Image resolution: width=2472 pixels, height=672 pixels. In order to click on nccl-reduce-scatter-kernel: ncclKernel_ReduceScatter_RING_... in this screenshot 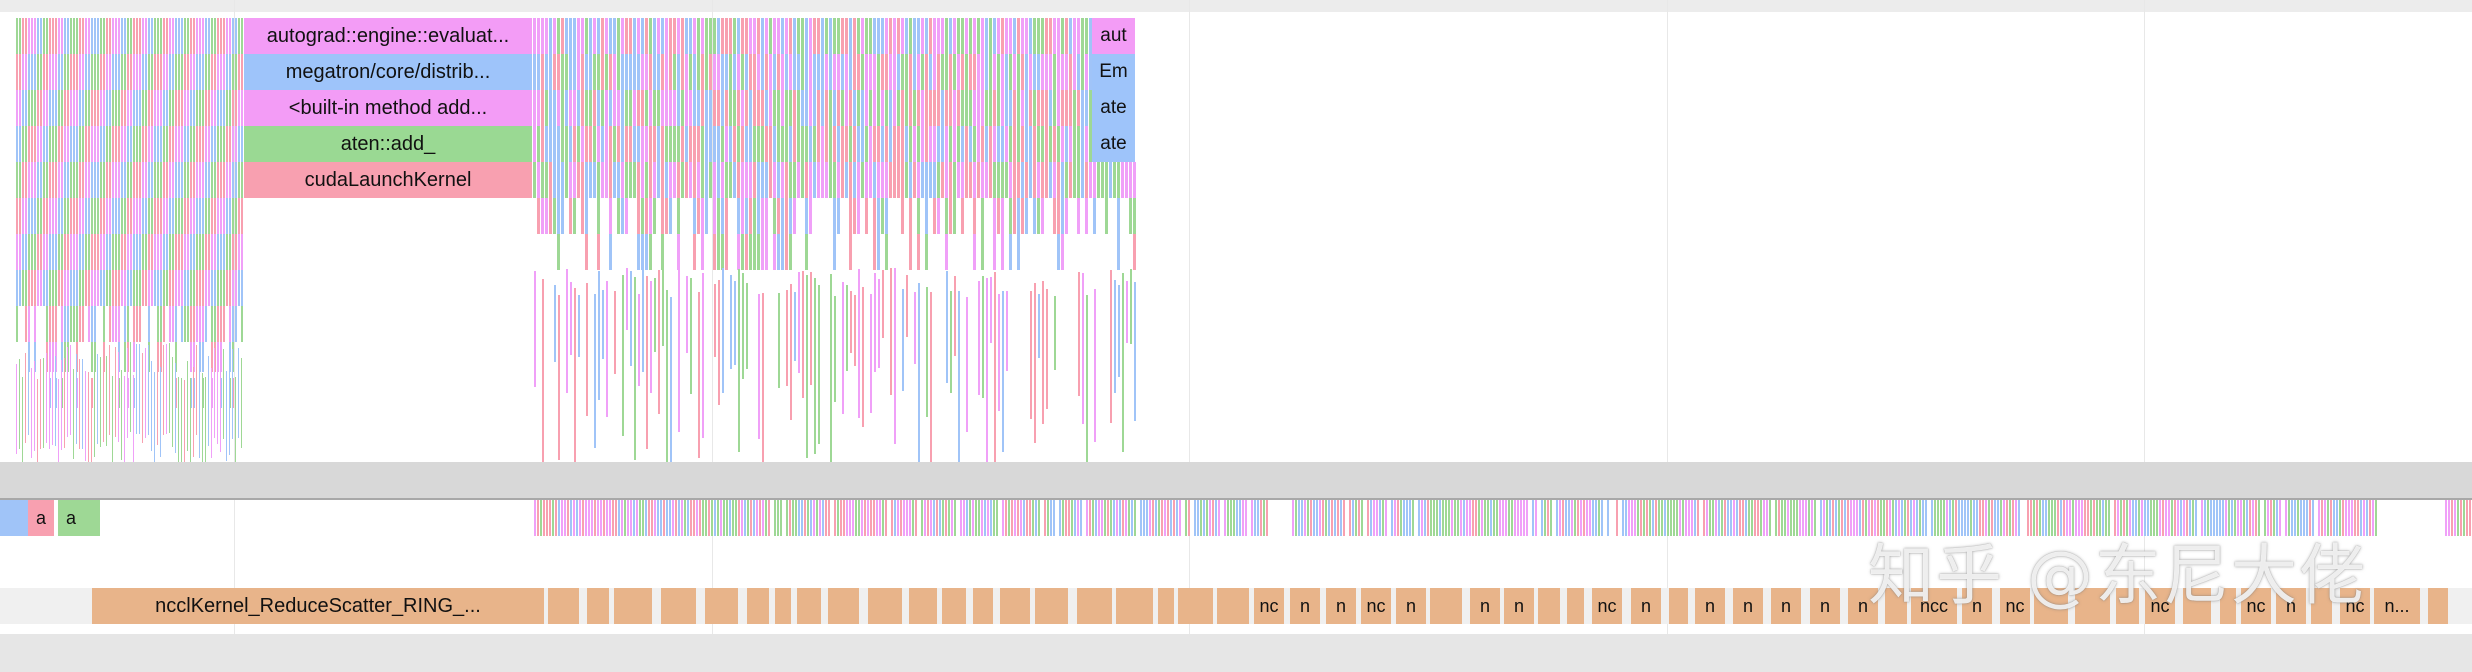, I will do `click(318, 606)`.